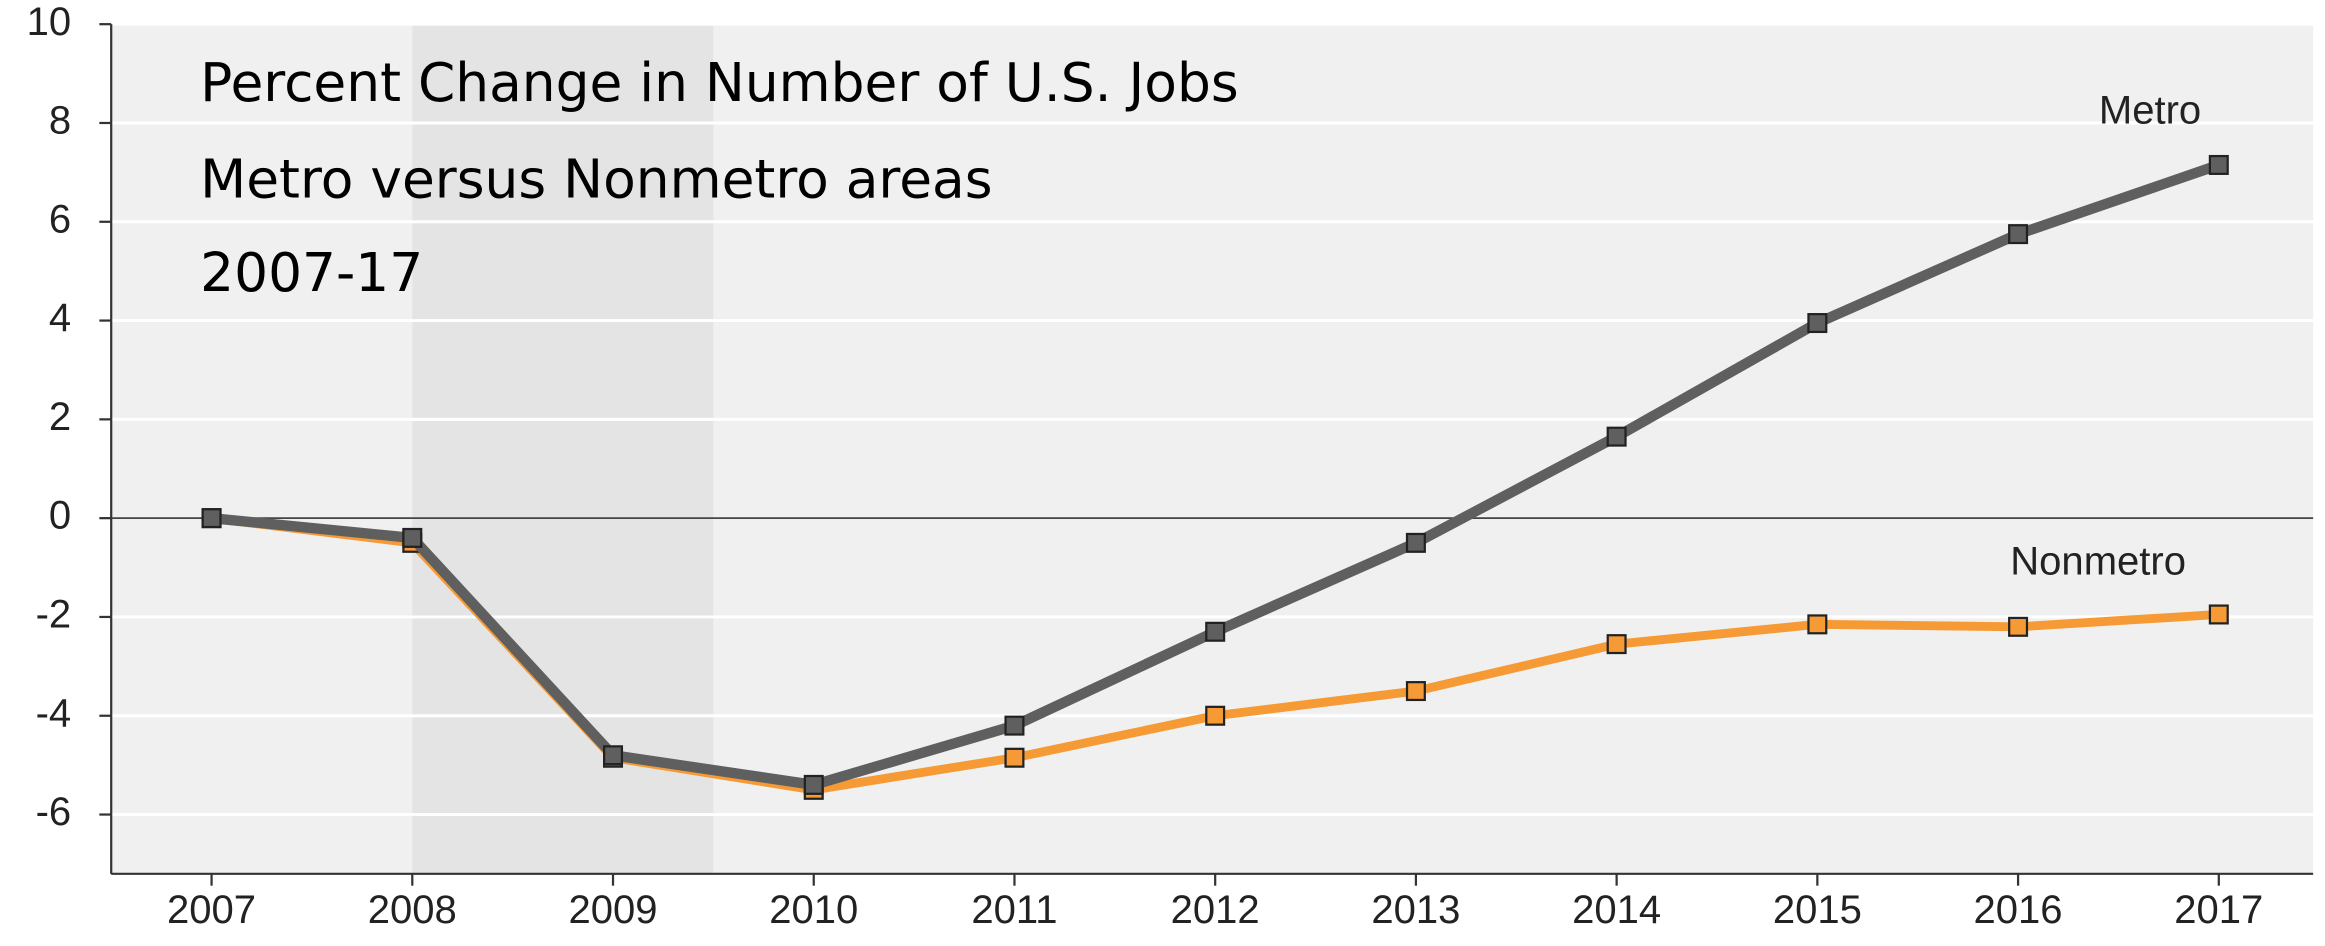  Describe the element at coordinates (54, 615) in the screenshot. I see `y-tick-label: -2` at that location.